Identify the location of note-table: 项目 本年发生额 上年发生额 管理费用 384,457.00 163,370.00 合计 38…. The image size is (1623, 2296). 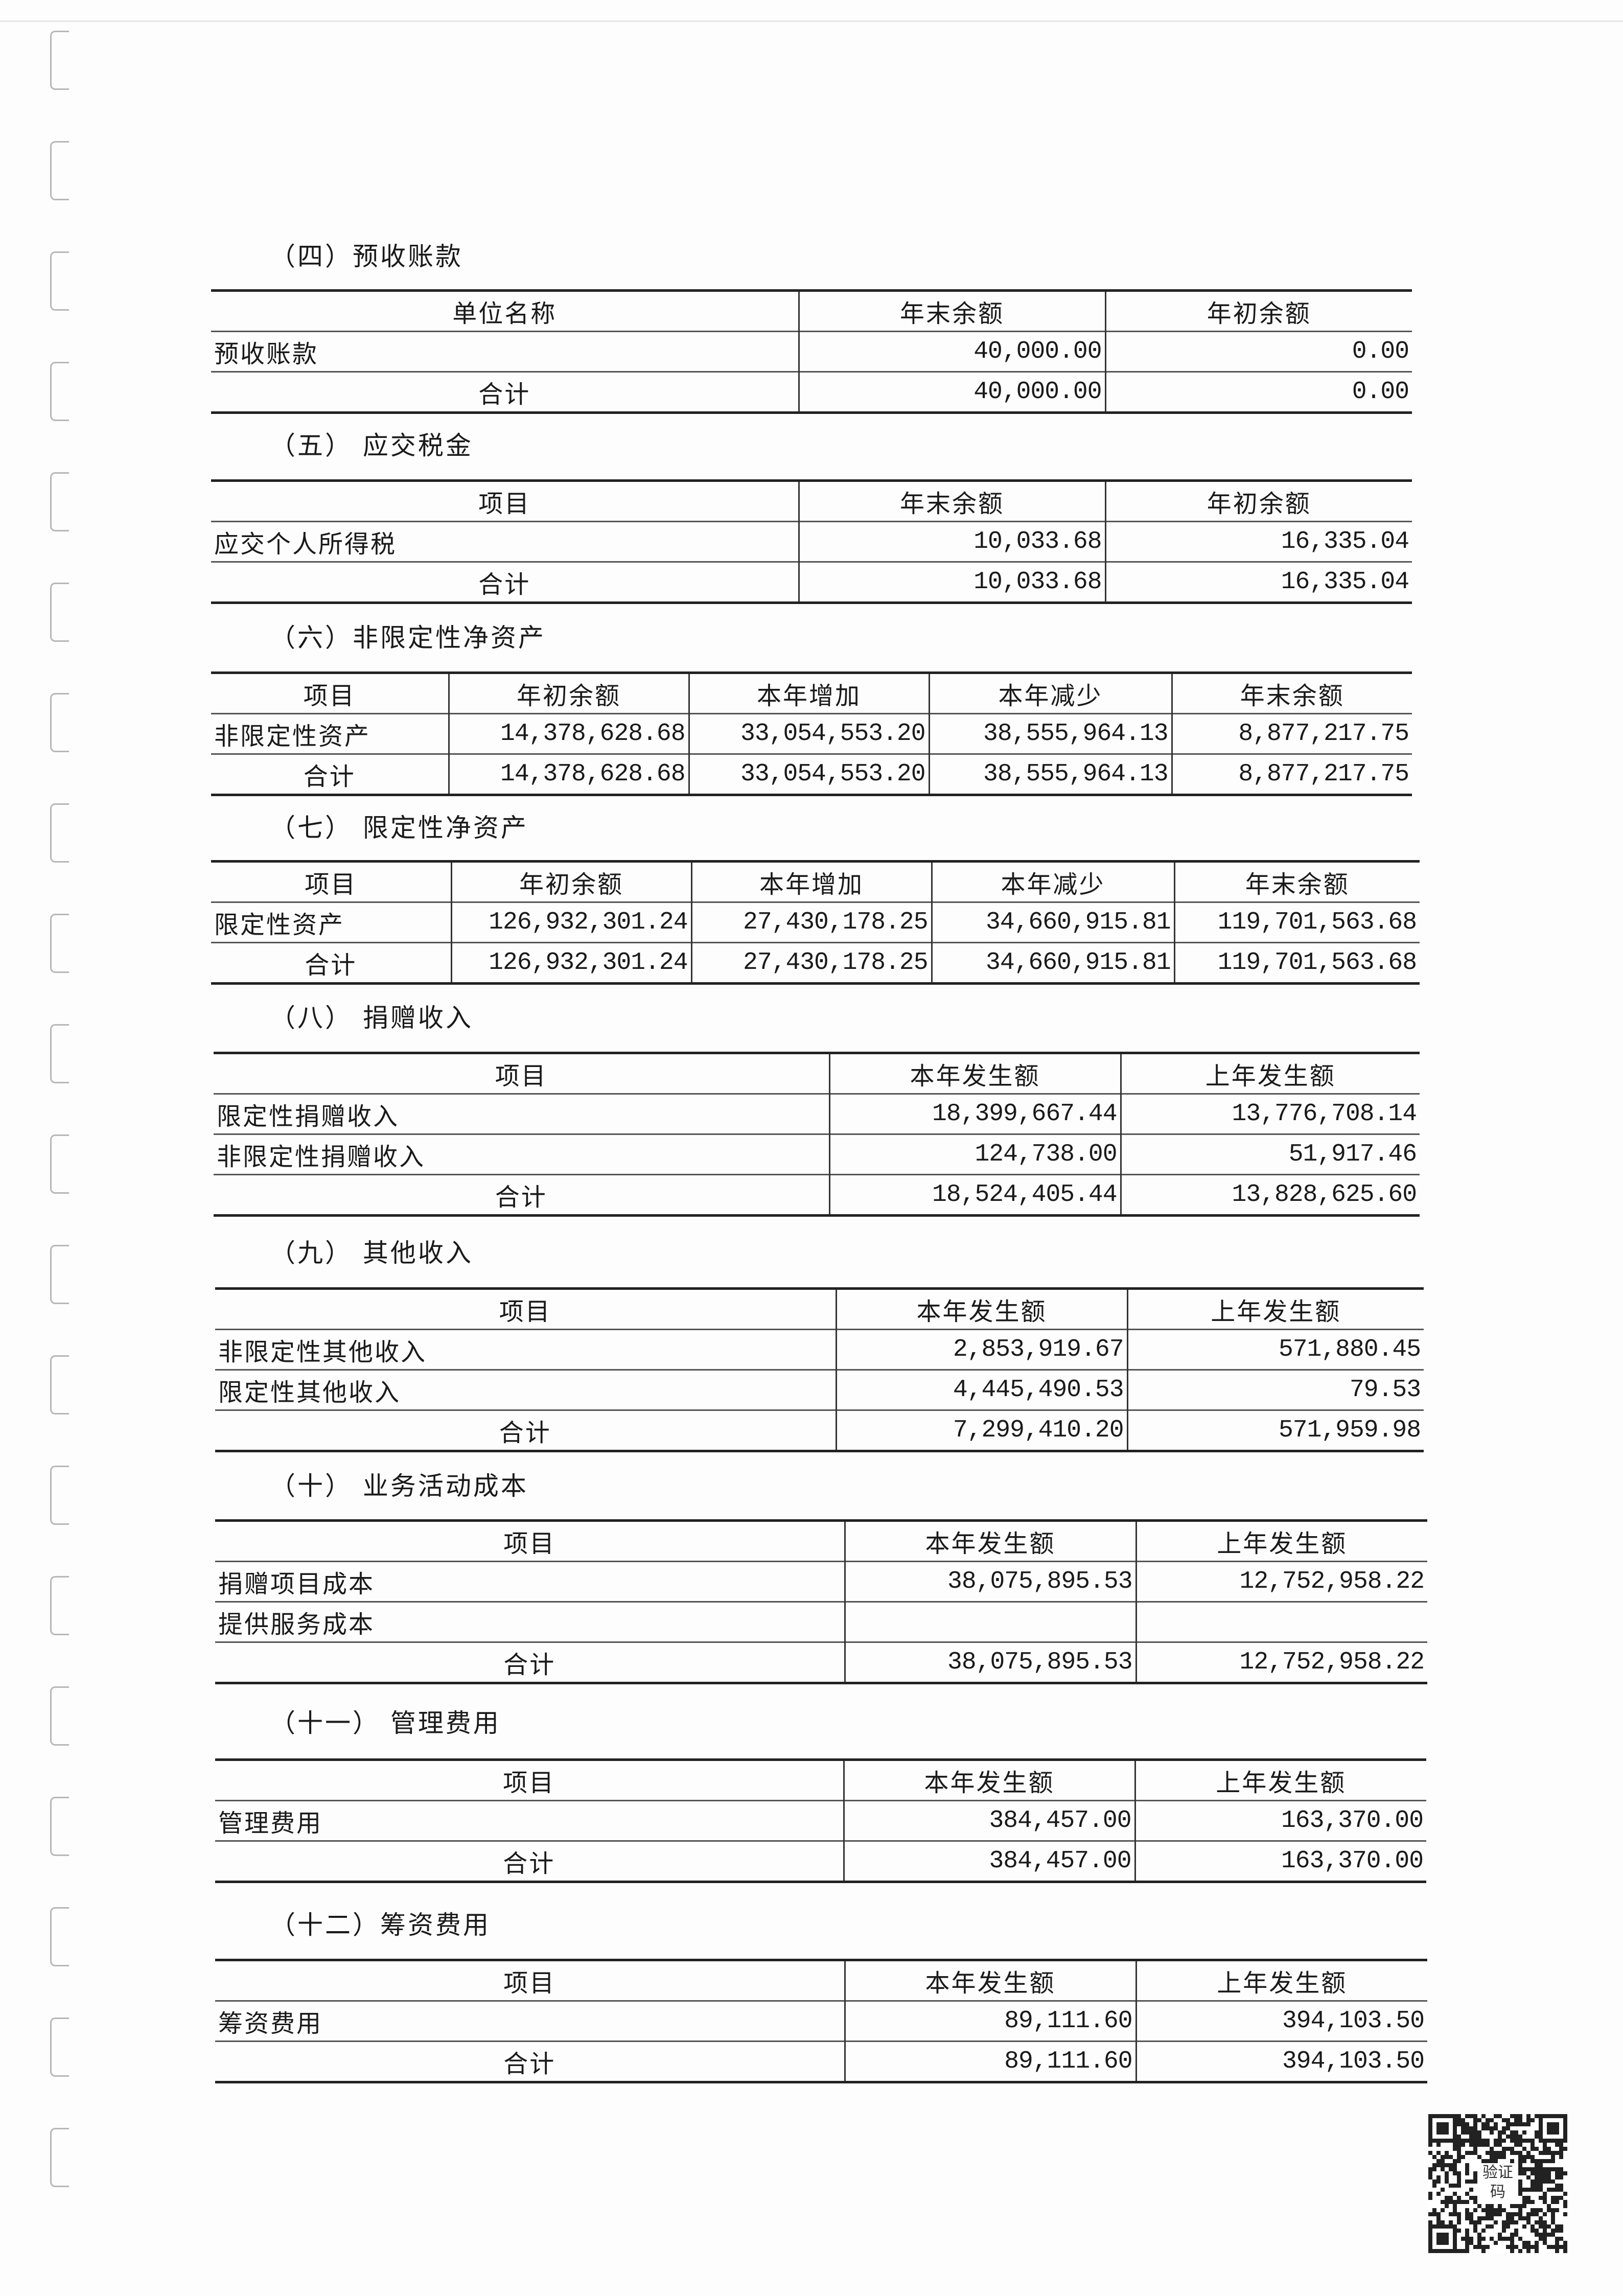
(820, 1820).